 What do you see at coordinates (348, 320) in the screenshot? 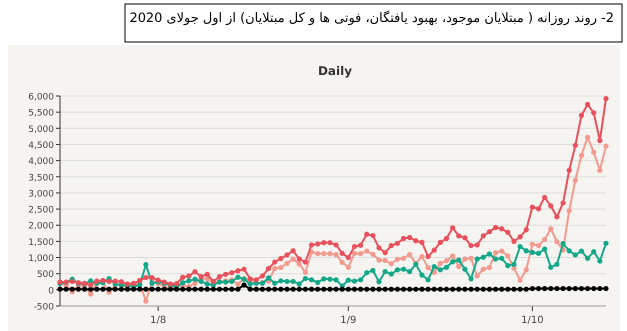
I see `x-tick-label: 1/9` at bounding box center [348, 320].